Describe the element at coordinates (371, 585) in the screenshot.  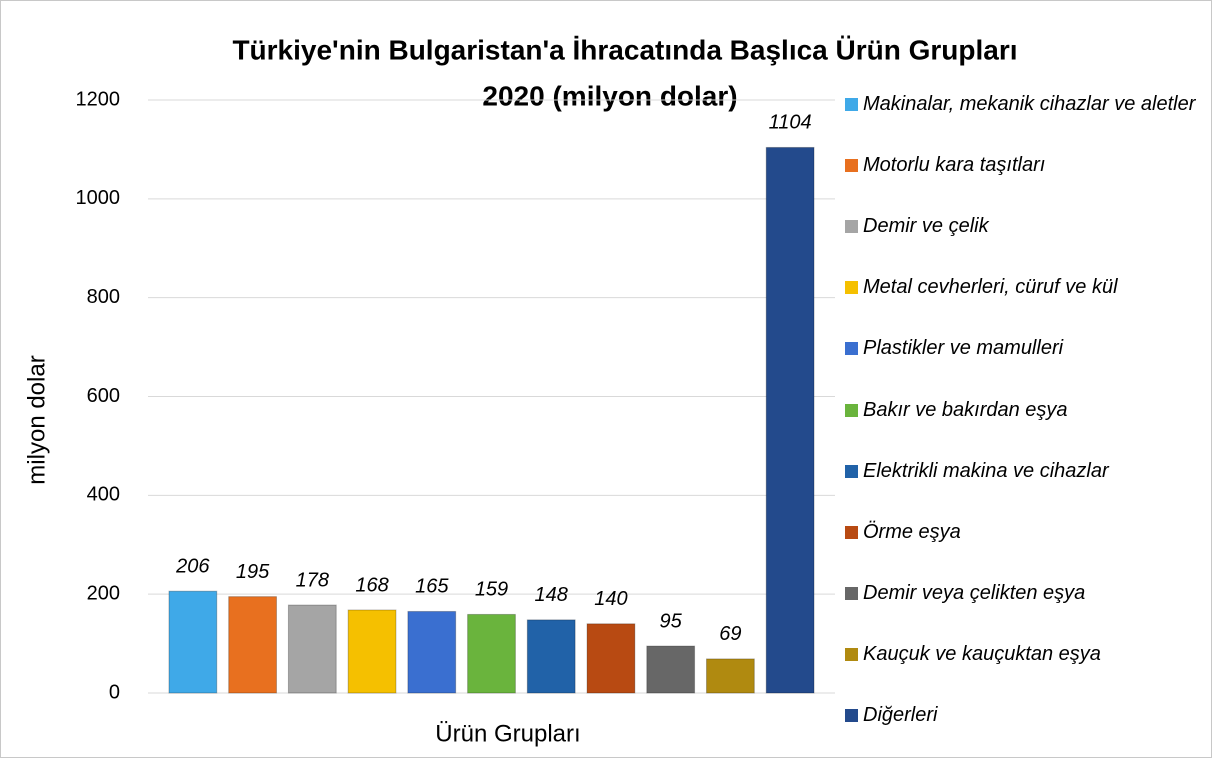
I see `value-label: 168` at that location.